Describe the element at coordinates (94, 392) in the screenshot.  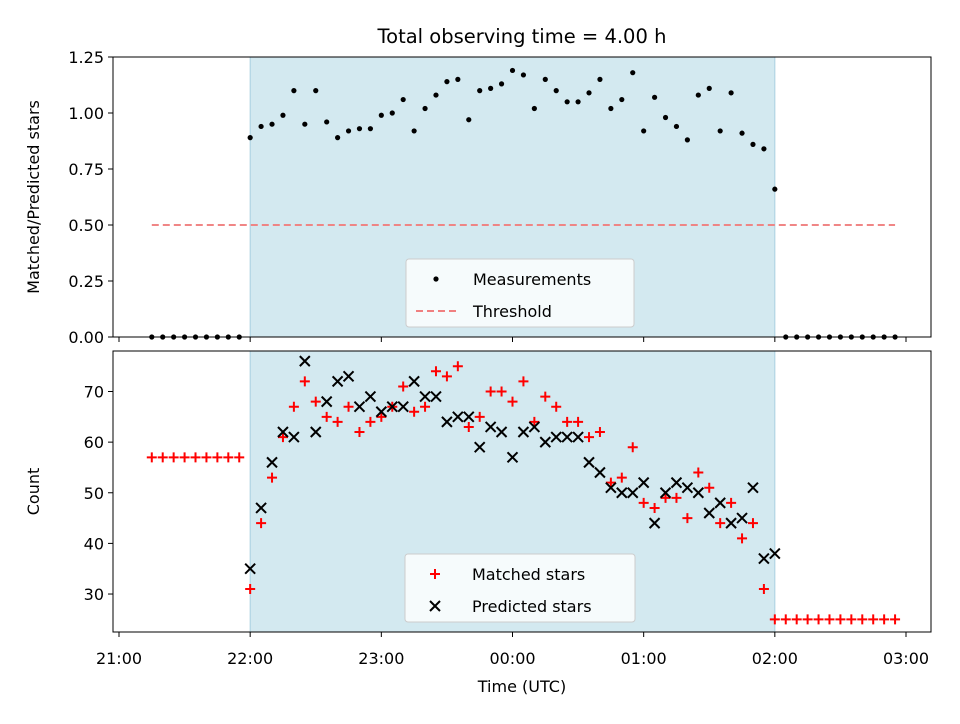
I see `y-tick-label: 70` at that location.